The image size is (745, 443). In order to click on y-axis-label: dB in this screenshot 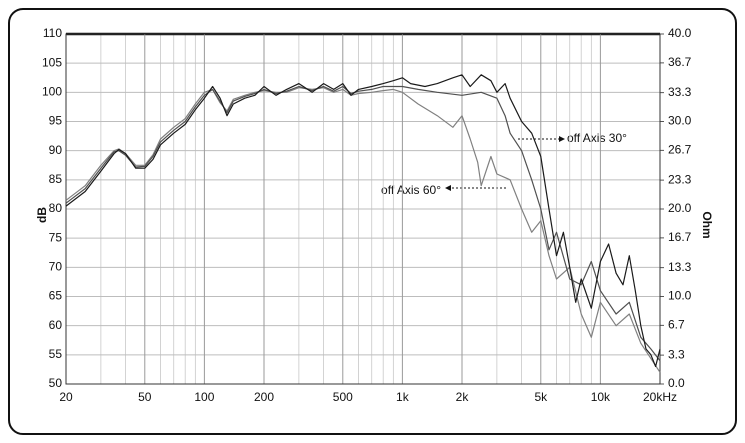, I will do `click(42, 215)`.